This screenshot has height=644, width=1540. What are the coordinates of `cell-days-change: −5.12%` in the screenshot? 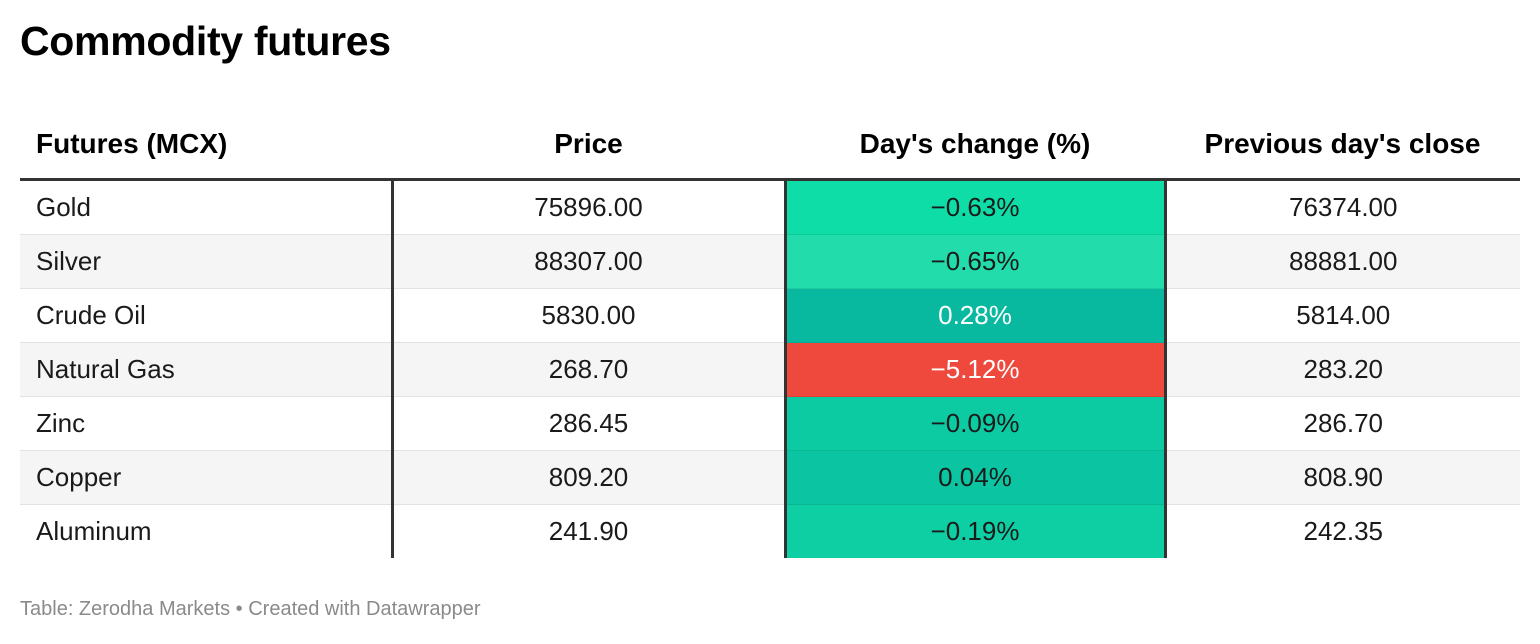 It's located at (976, 369).